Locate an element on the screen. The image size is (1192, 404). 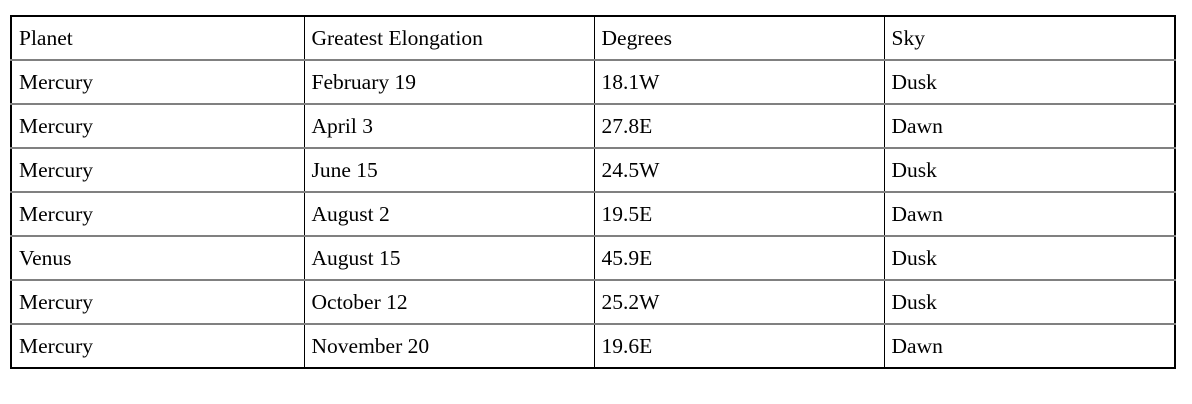
table-row: Mercury February 19 18.1W Dusk is located at coordinates (593, 82).